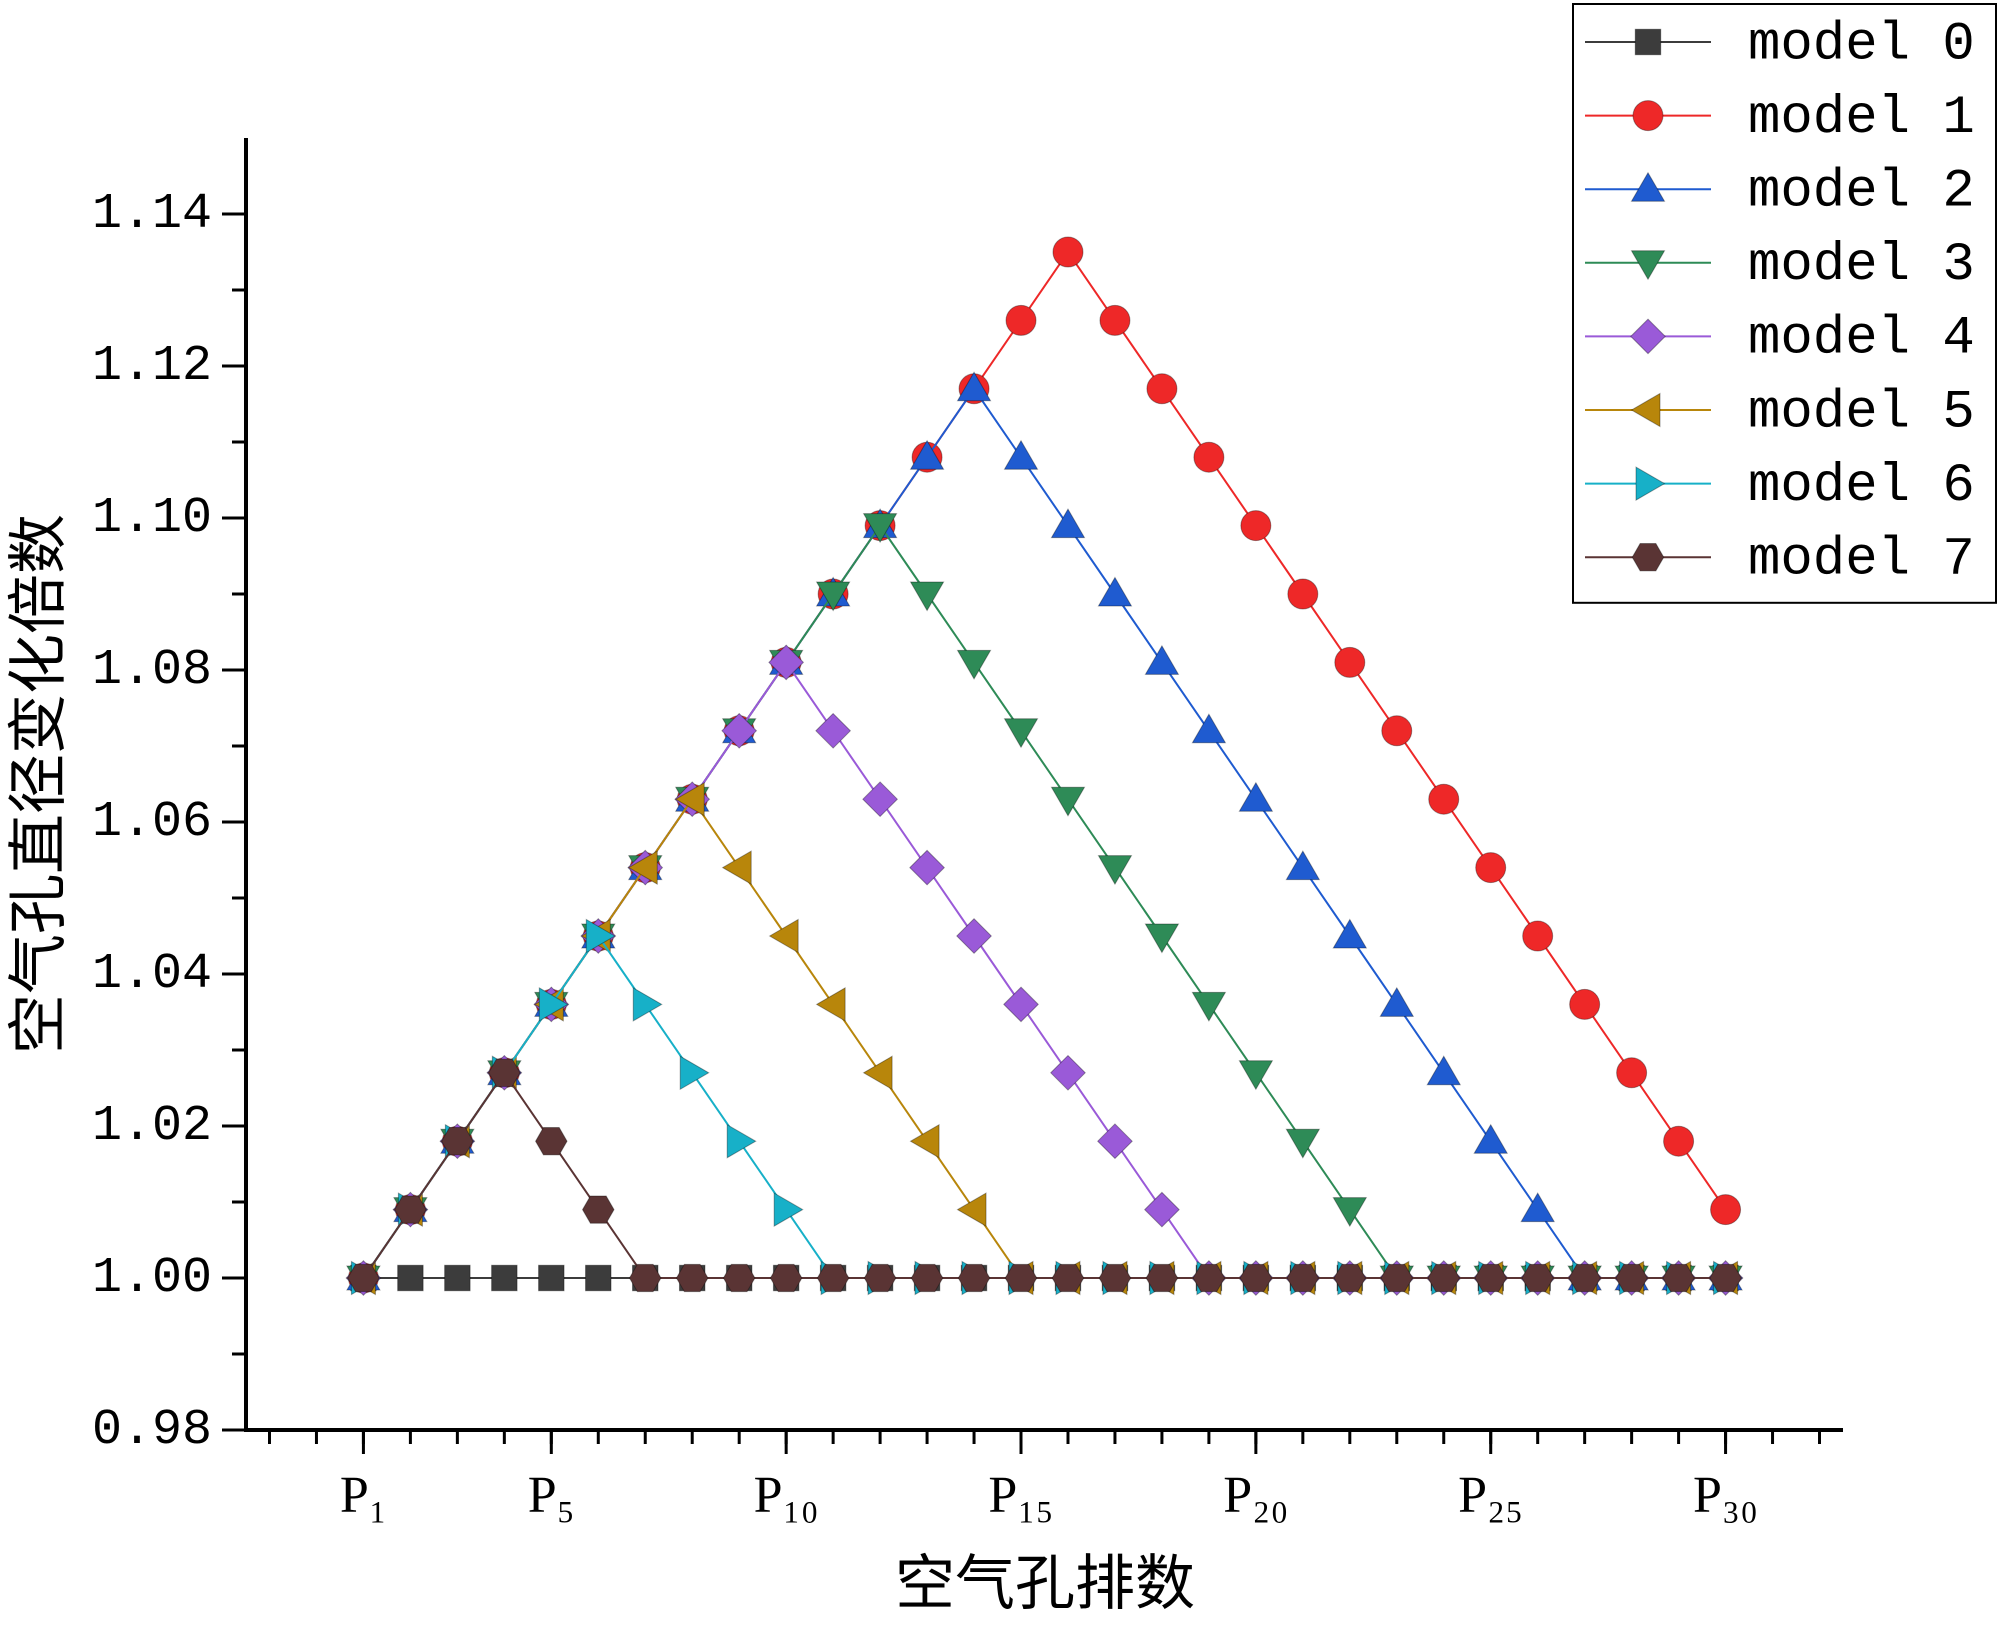 The width and height of the screenshot is (2000, 1635). What do you see at coordinates (551, 1495) in the screenshot?
I see `x-tick-label: P₅` at bounding box center [551, 1495].